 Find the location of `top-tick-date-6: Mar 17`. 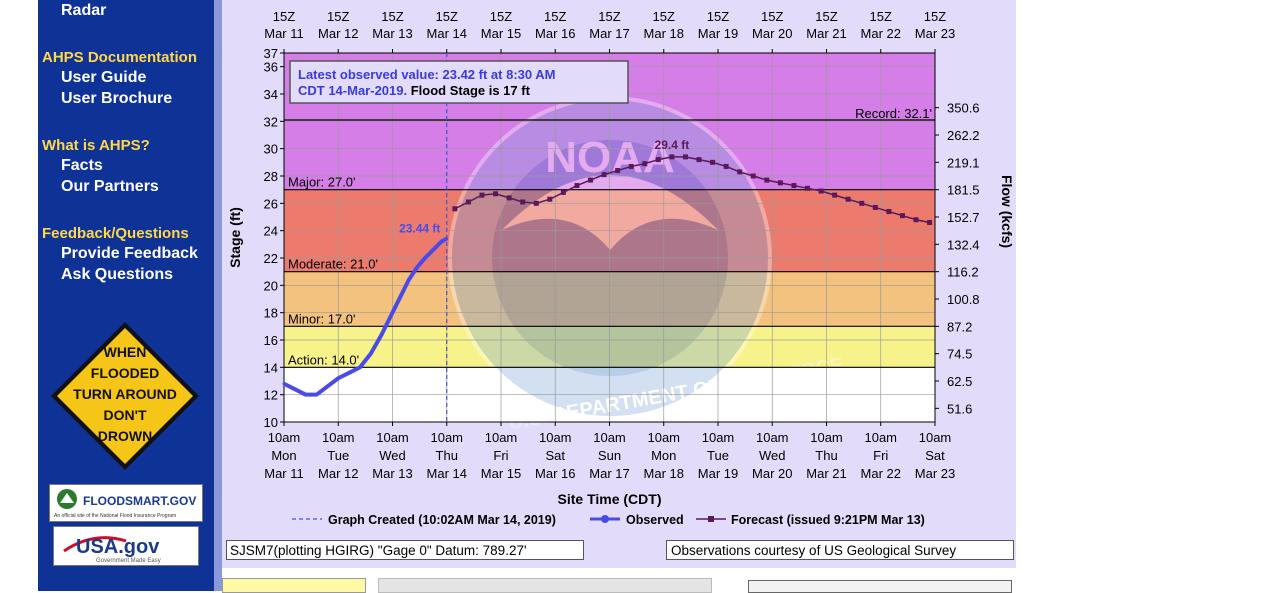

top-tick-date-6: Mar 17 is located at coordinates (609, 33).